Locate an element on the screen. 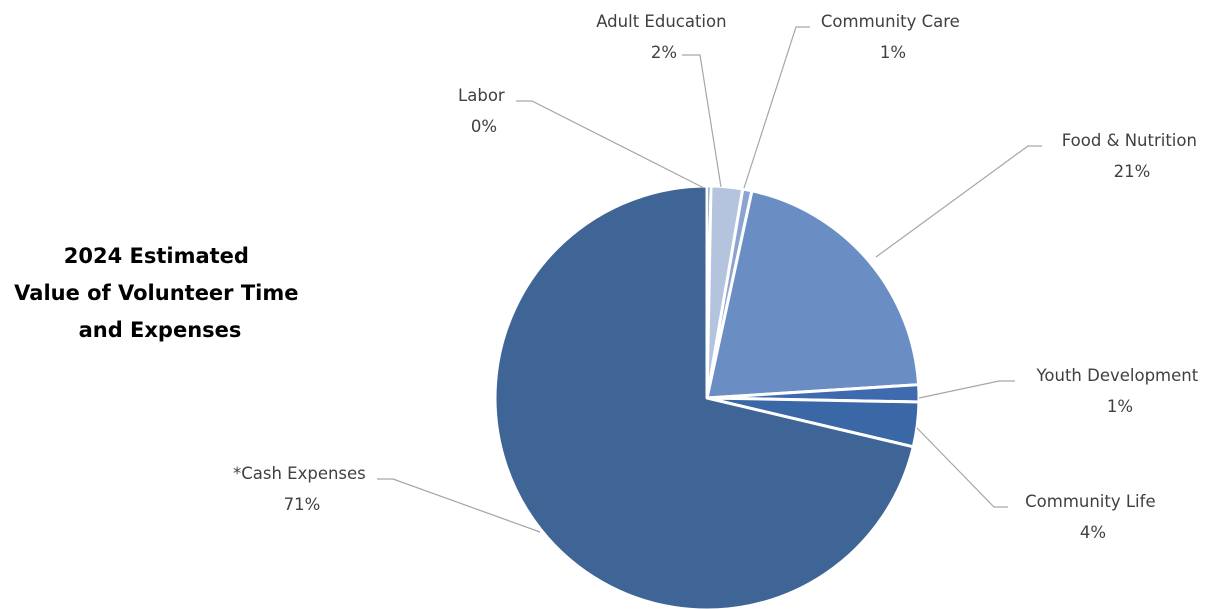 This screenshot has height=609, width=1226. slice-label-adult-education: Adult Education 2% is located at coordinates (664, 37).